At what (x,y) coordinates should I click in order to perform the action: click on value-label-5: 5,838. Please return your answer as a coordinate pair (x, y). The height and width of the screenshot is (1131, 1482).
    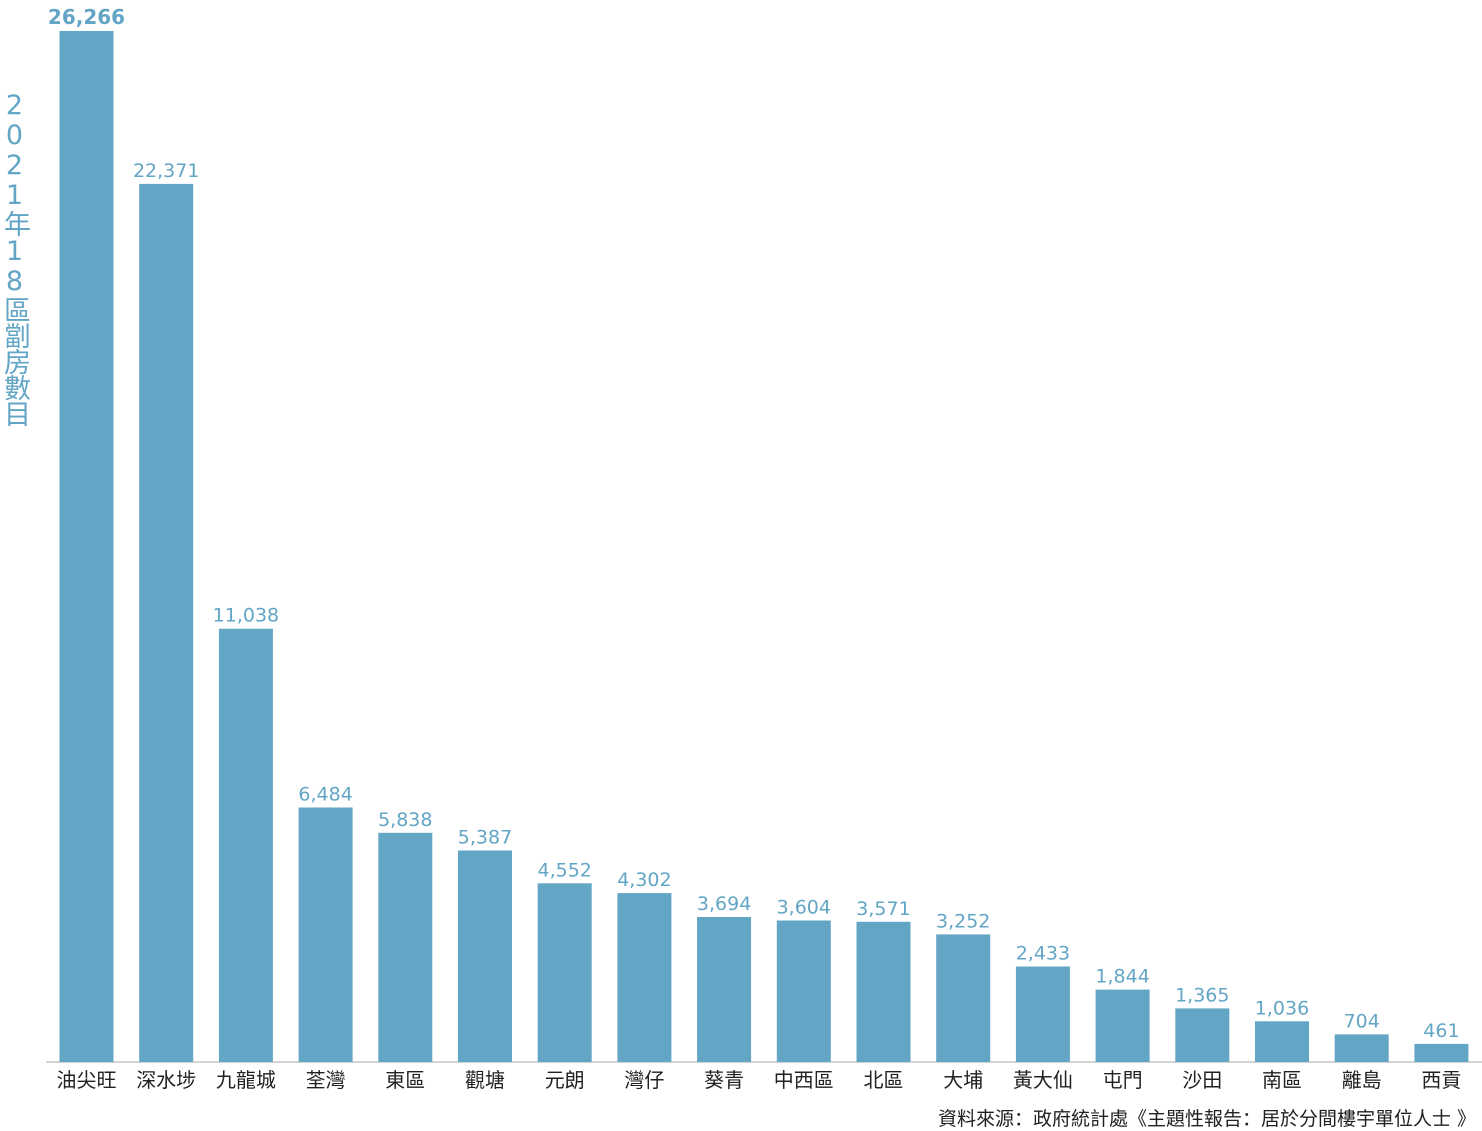
    Looking at the image, I should click on (405, 820).